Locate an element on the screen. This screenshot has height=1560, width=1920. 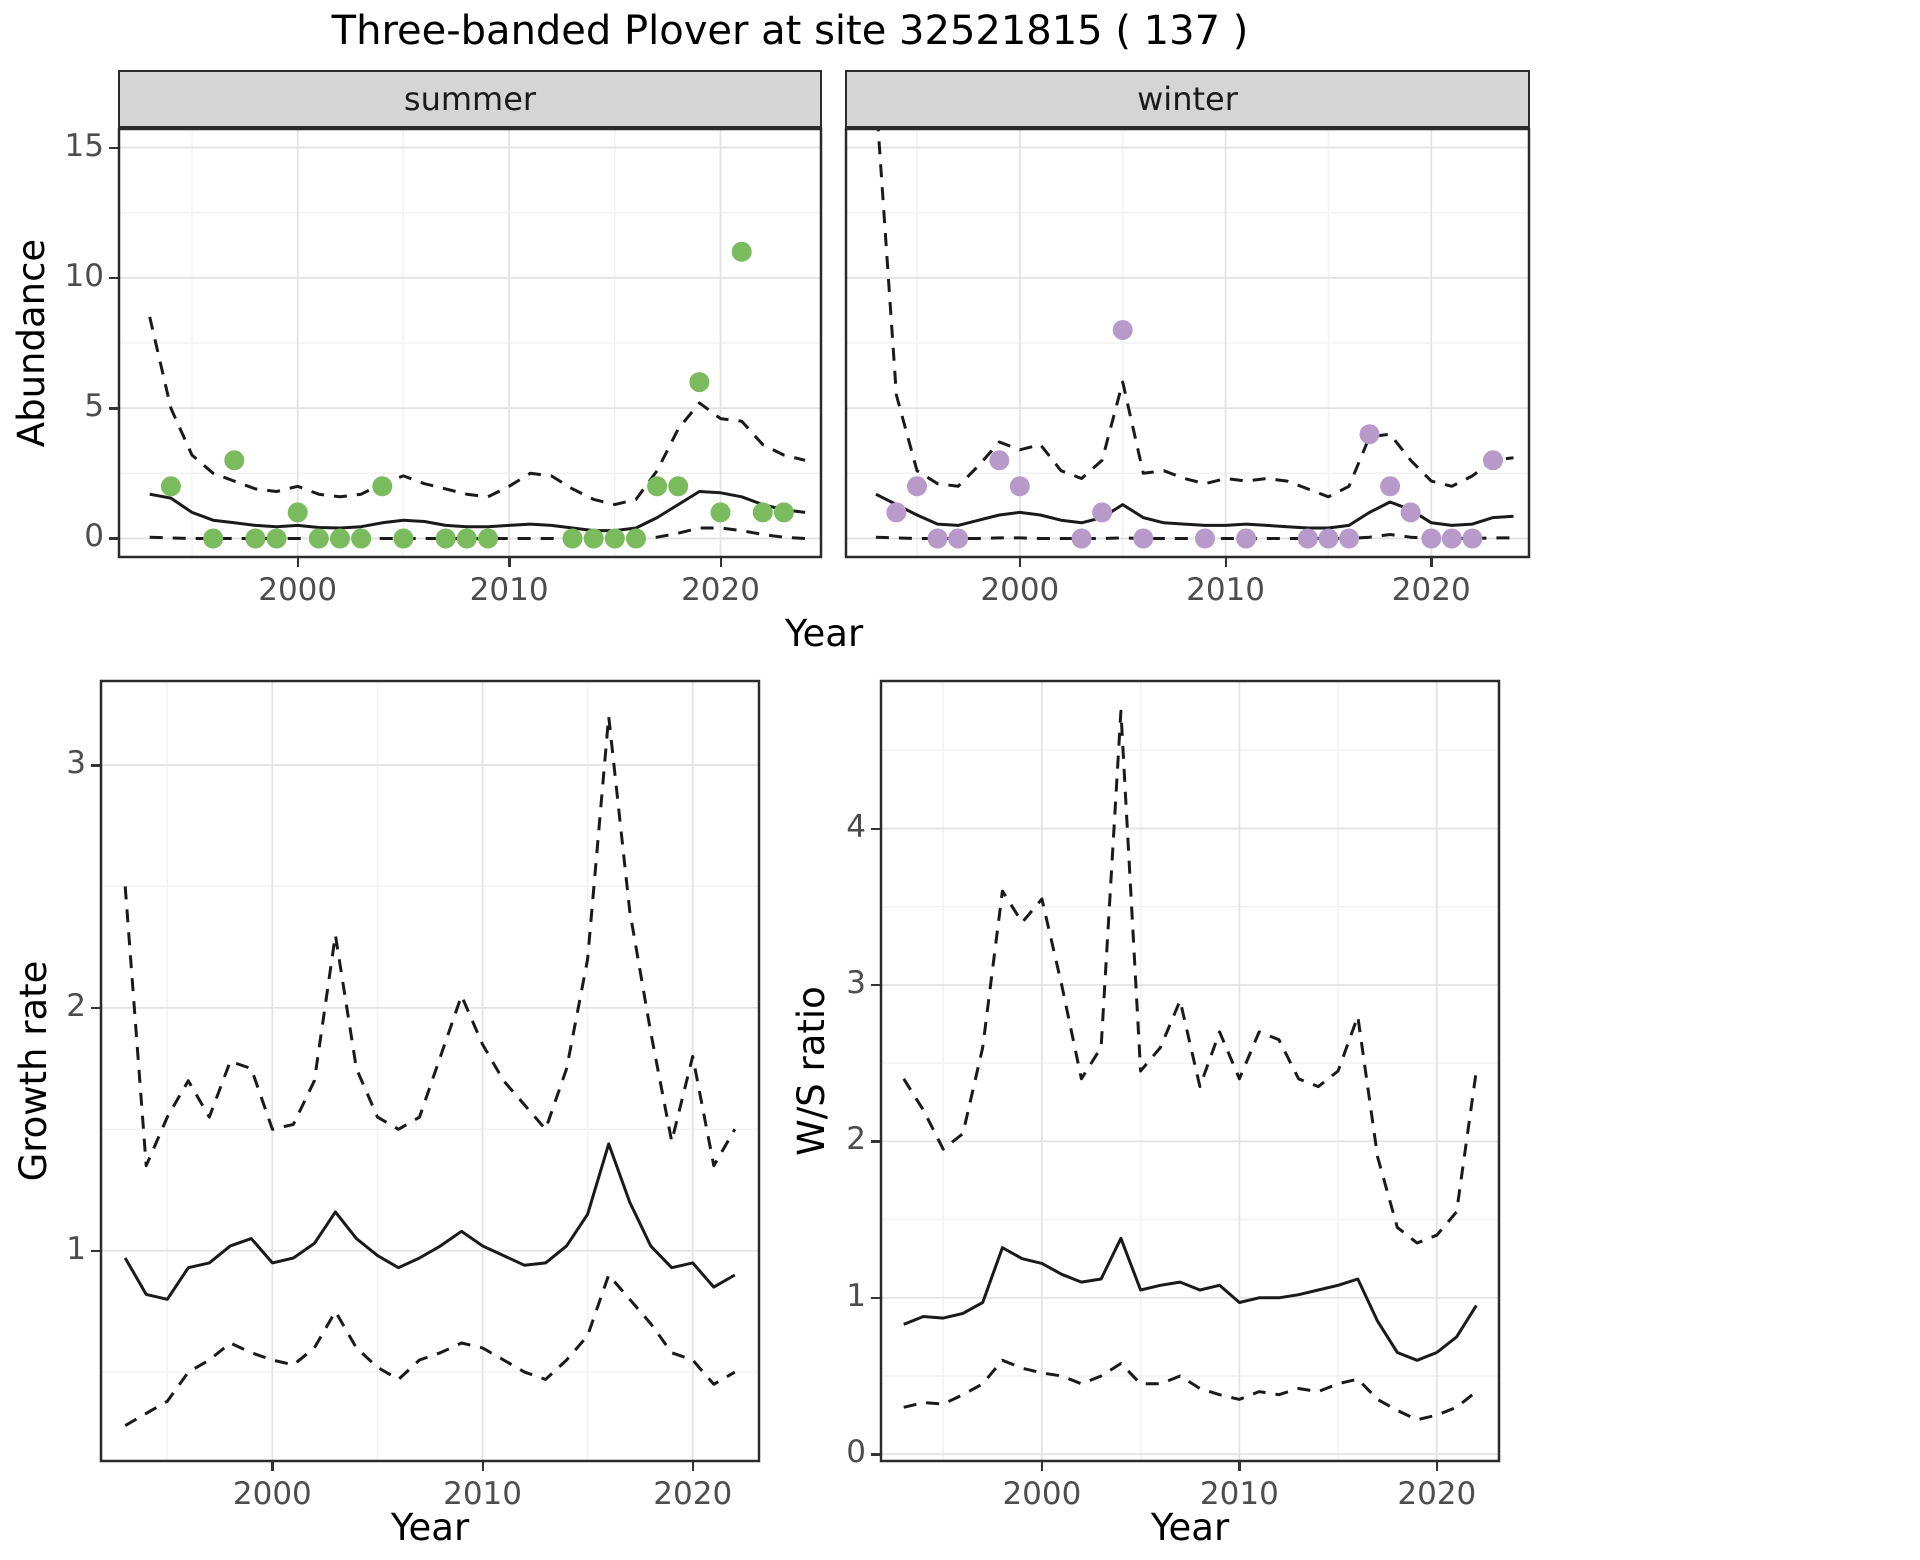
y-axis-label-ws-ratio: W/S ratio is located at coordinates (811, 1071).